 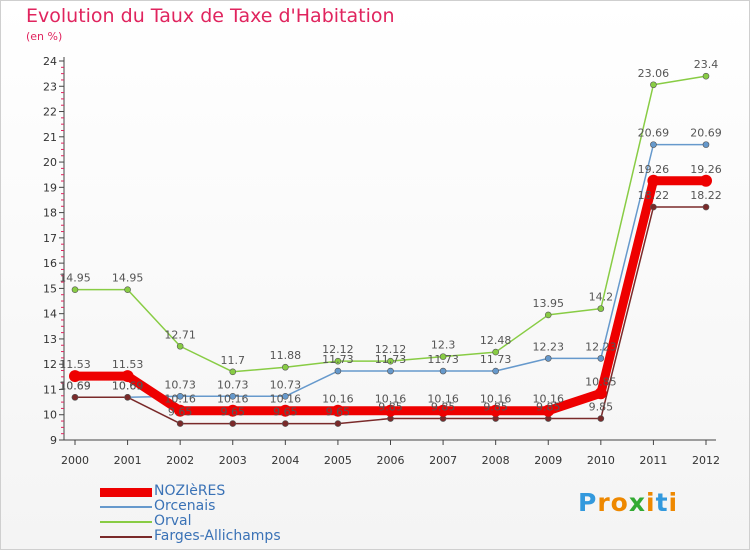 What do you see at coordinates (50, 187) in the screenshot?
I see `y-tick-label: 19` at bounding box center [50, 187].